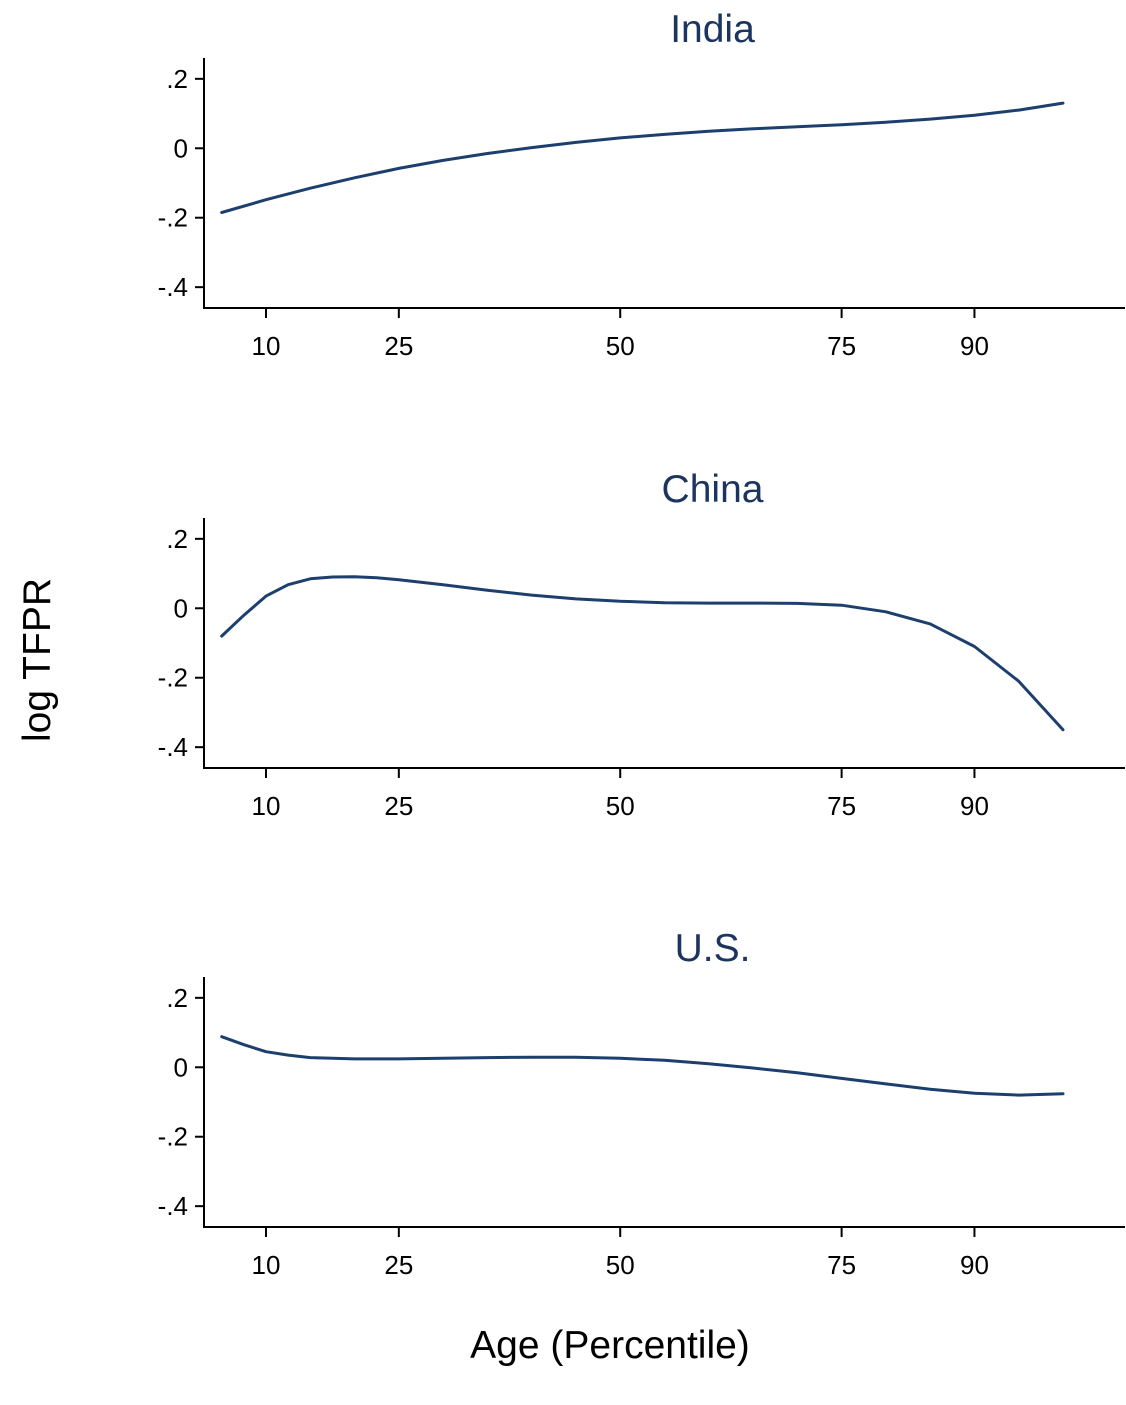  I want to click on series-line-u-s, so click(642, 1066).